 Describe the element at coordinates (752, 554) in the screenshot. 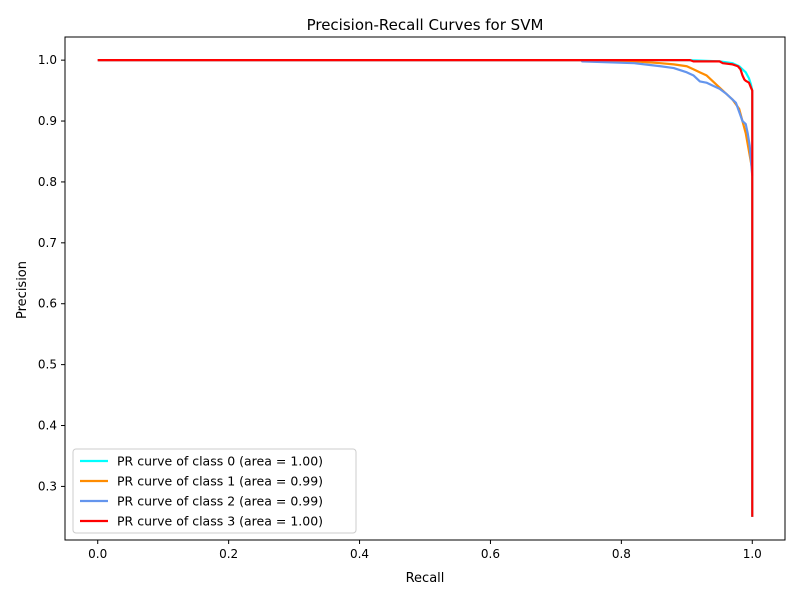

I see `x-tick-label: 1.0` at that location.